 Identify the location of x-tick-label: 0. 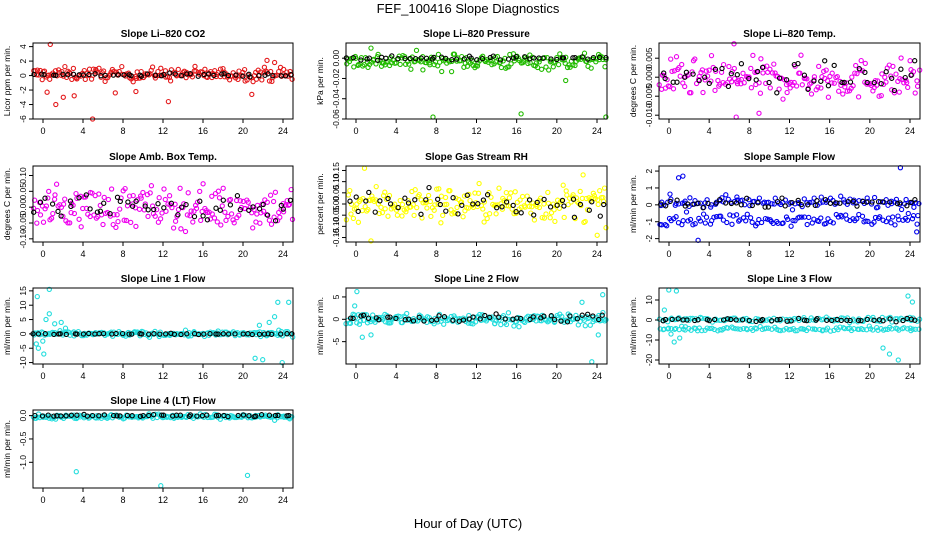
(355, 376).